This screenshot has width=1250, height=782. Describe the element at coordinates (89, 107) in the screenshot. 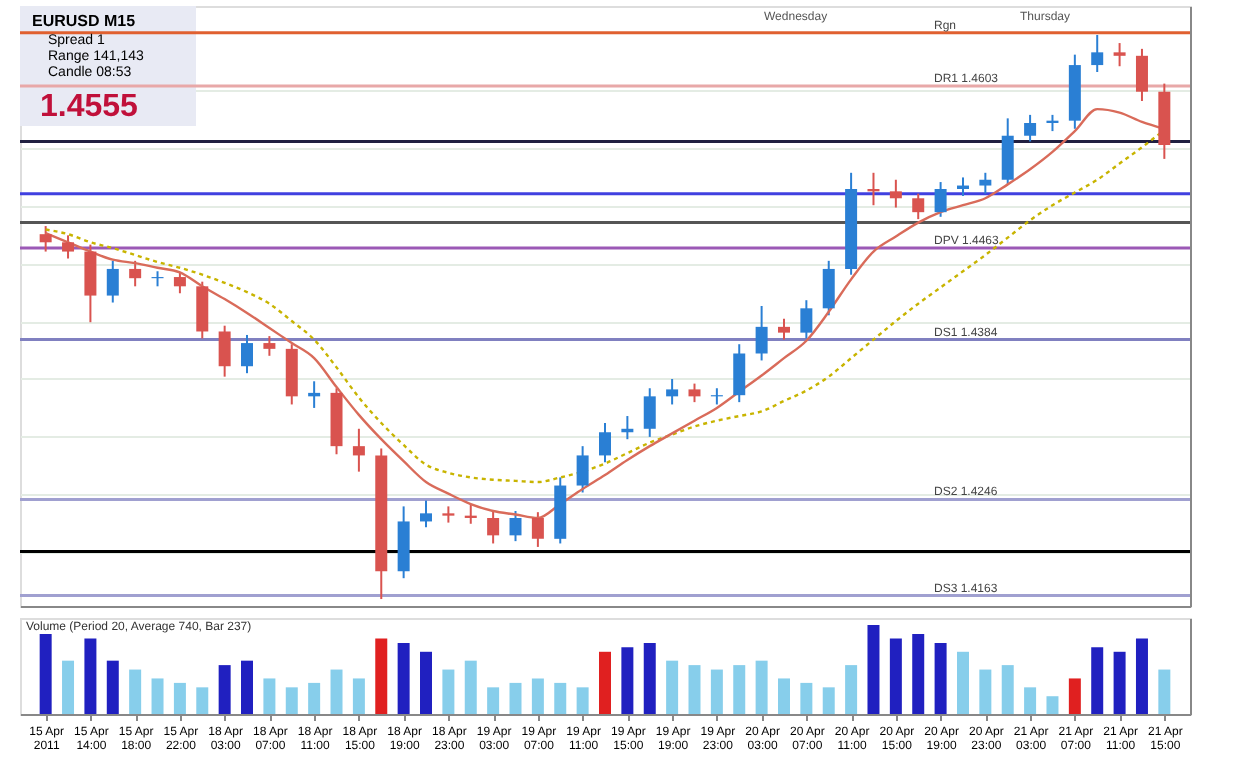

I see `annotation: 1.4555` at that location.